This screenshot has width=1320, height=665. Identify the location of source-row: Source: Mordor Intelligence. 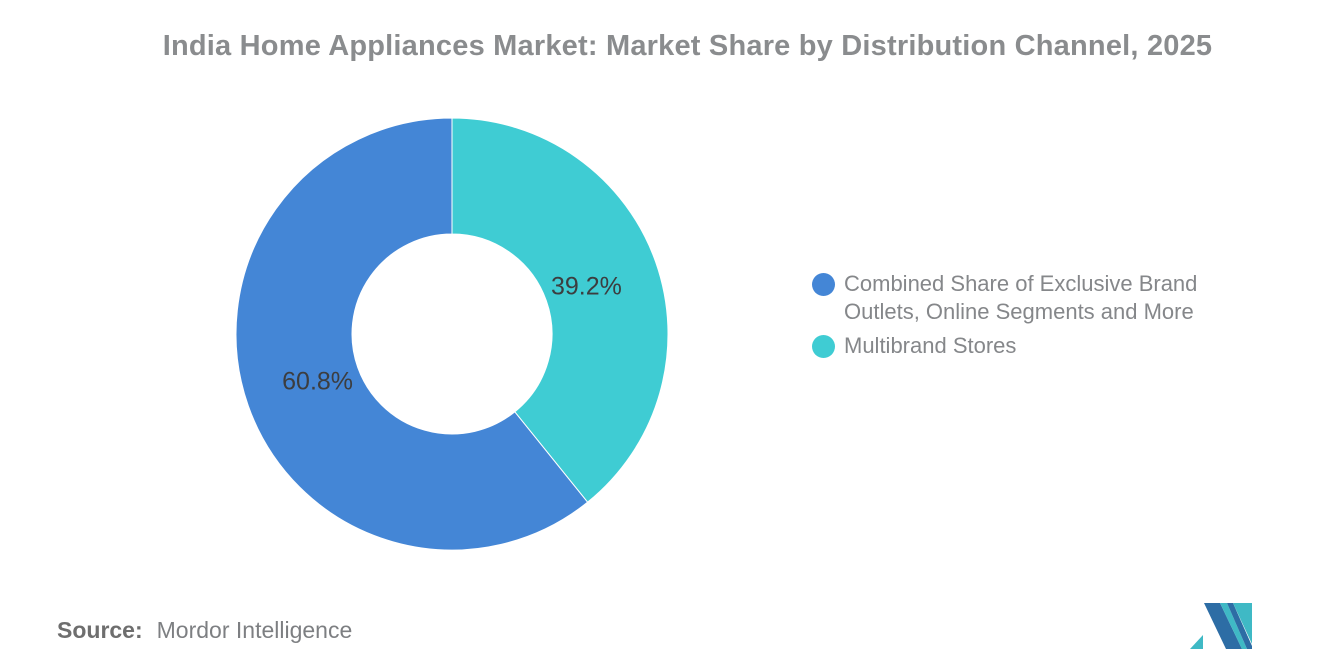
(204, 630).